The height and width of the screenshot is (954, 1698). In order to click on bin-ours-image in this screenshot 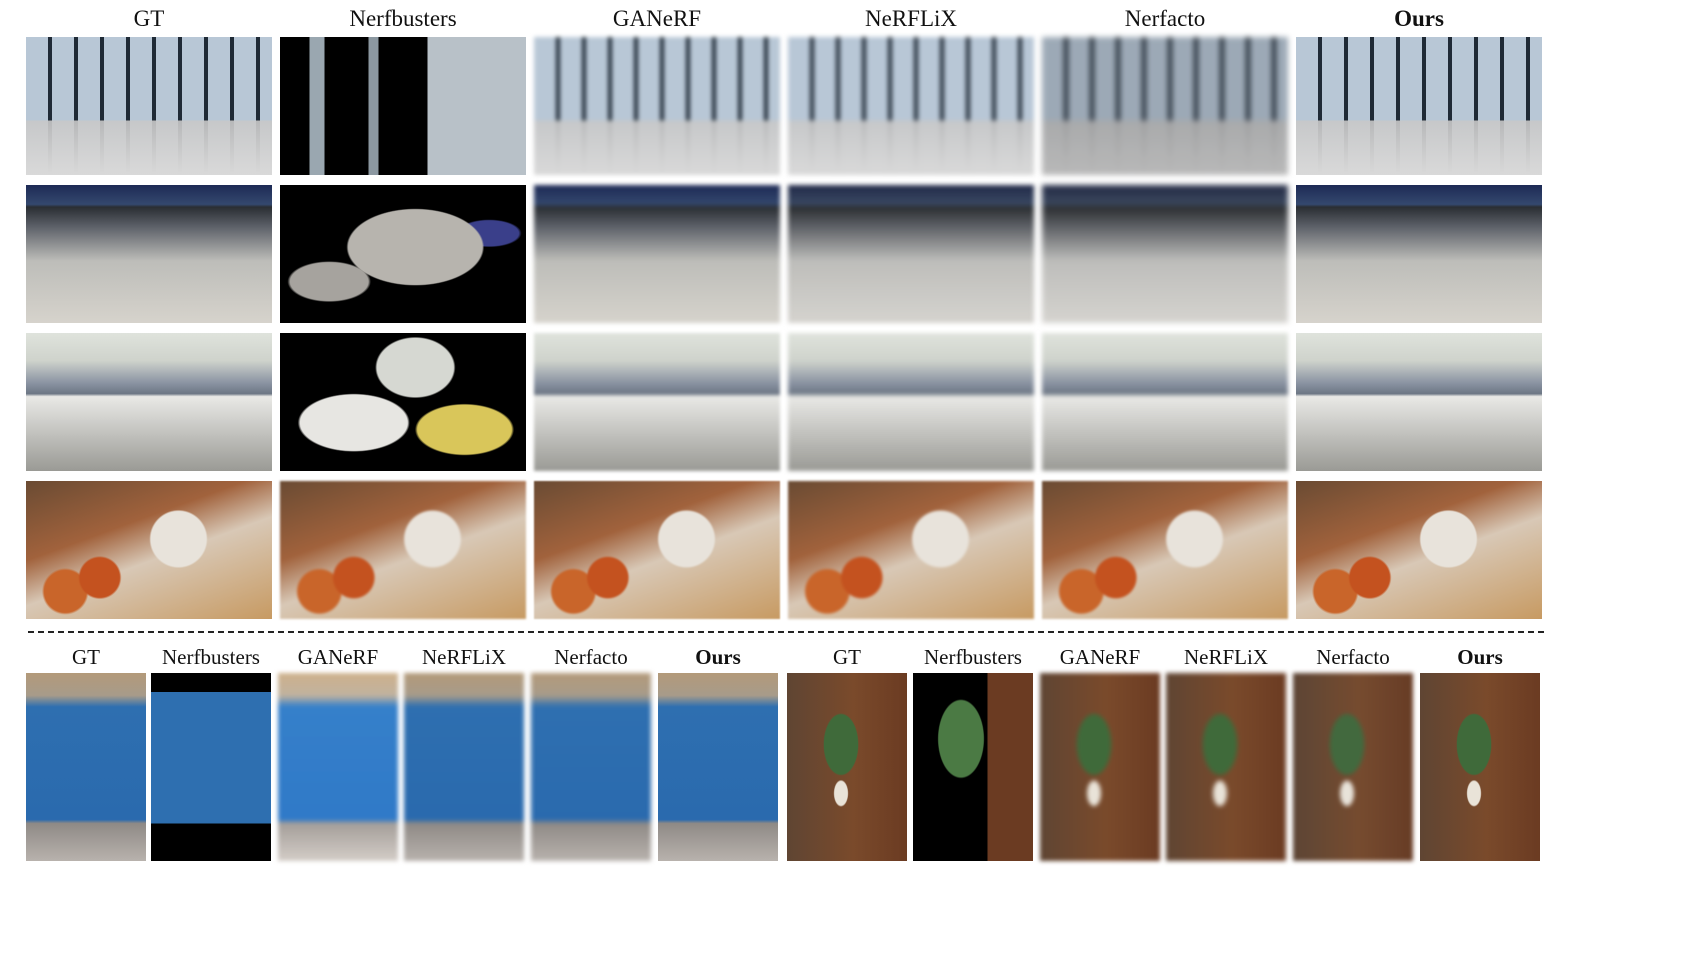, I will do `click(718, 767)`.